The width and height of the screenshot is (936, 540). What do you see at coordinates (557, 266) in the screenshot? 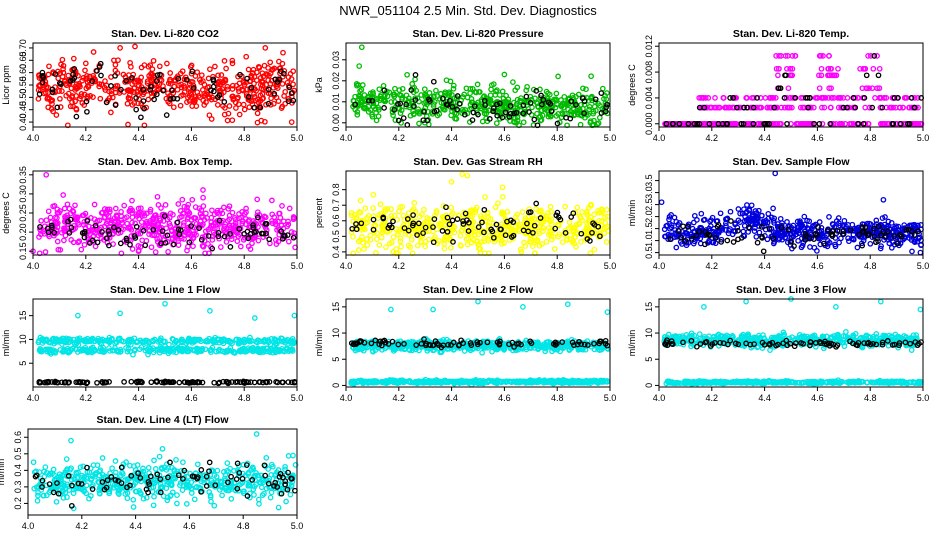
I see `x-tick-label: 4.8` at bounding box center [557, 266].